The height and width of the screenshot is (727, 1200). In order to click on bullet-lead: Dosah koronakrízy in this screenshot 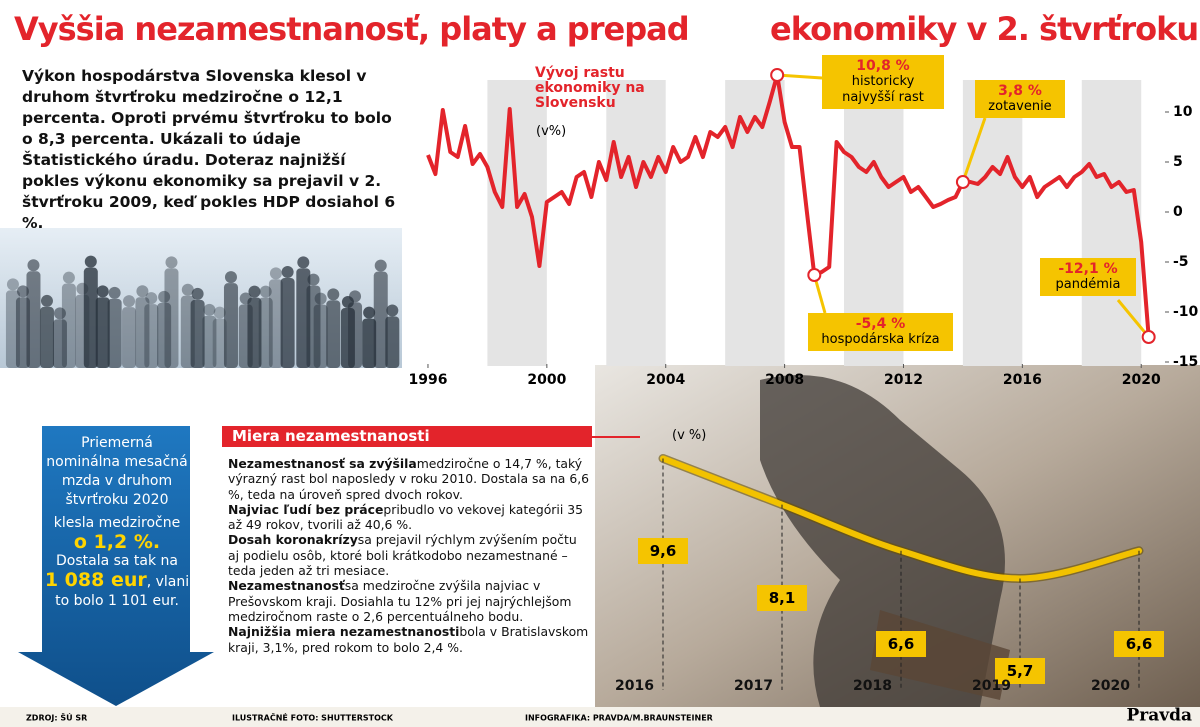, I will do `click(293, 540)`.